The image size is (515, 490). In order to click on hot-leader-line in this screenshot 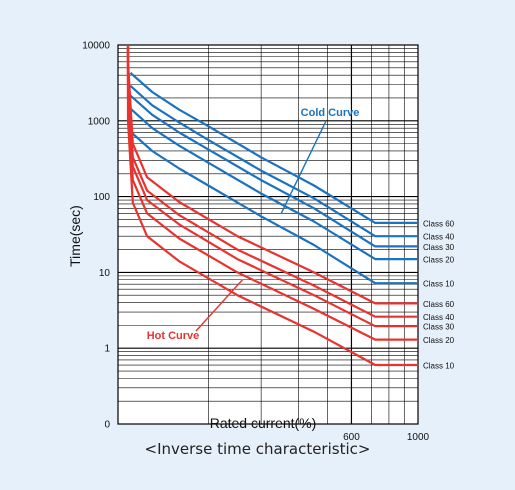, I will do `click(219, 305)`.